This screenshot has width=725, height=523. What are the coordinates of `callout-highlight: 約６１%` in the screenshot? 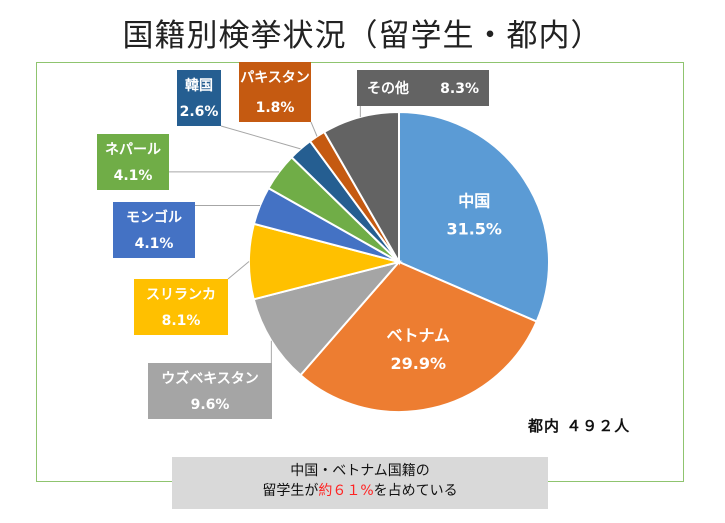 It's located at (346, 491).